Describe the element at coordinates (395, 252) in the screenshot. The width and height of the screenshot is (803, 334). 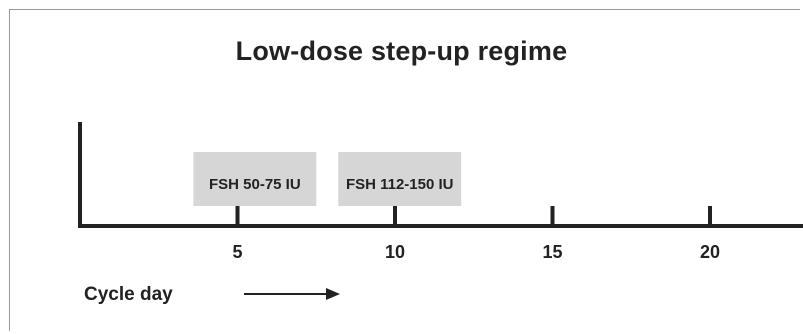
I see `tick-label-10: 10` at that location.